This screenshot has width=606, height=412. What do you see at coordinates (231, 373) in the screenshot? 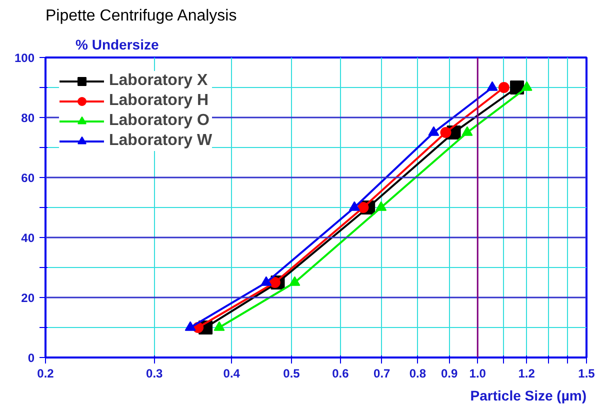
I see `x-tick-label: 0.4` at bounding box center [231, 373].